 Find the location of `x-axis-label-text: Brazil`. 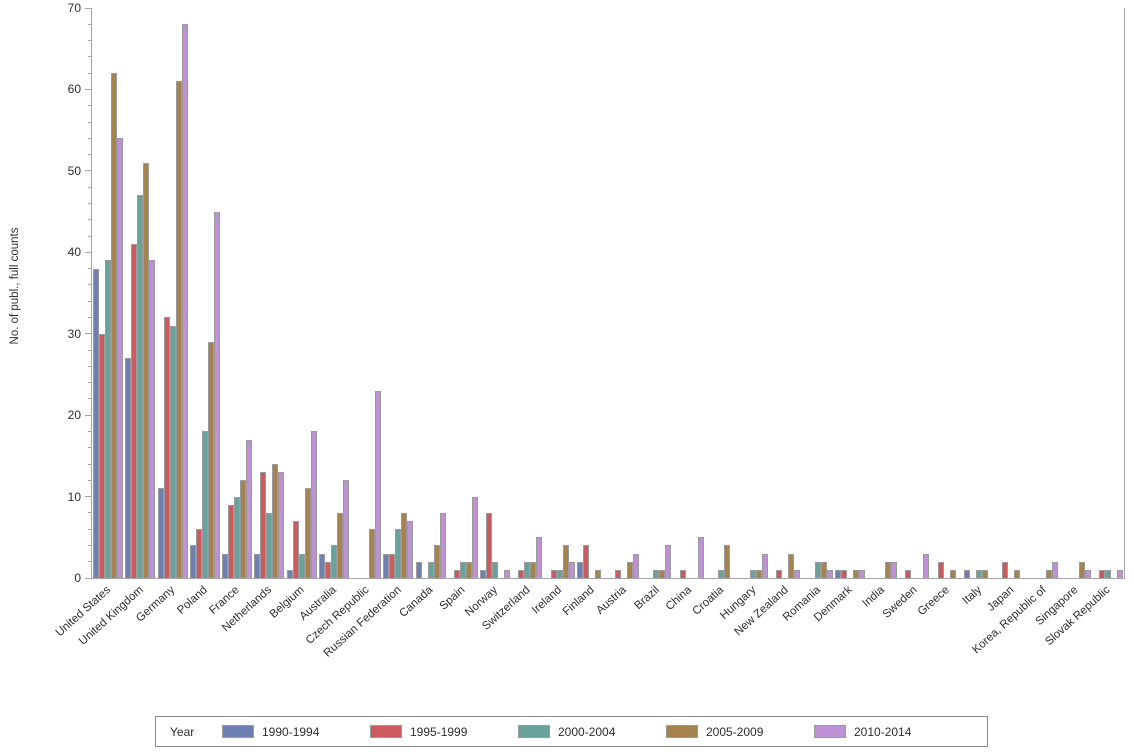

x-axis-label-text: Brazil is located at coordinates (646, 598).